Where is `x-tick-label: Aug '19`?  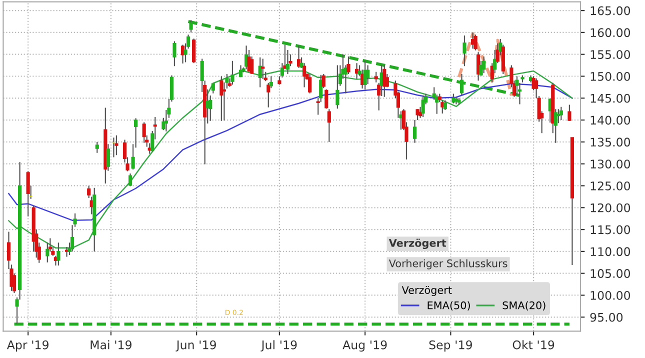 x-tick-label: Aug '19 is located at coordinates (364, 346).